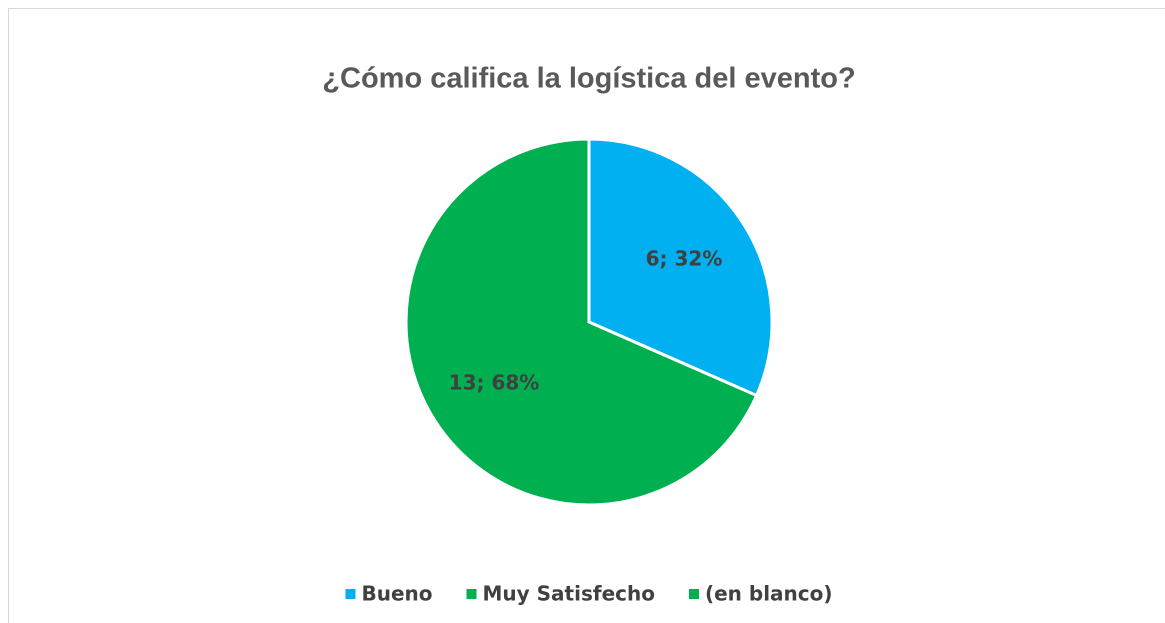  Describe the element at coordinates (588, 79) in the screenshot. I see `chart-title: ¿Cómo califica la logística del evento?` at that location.